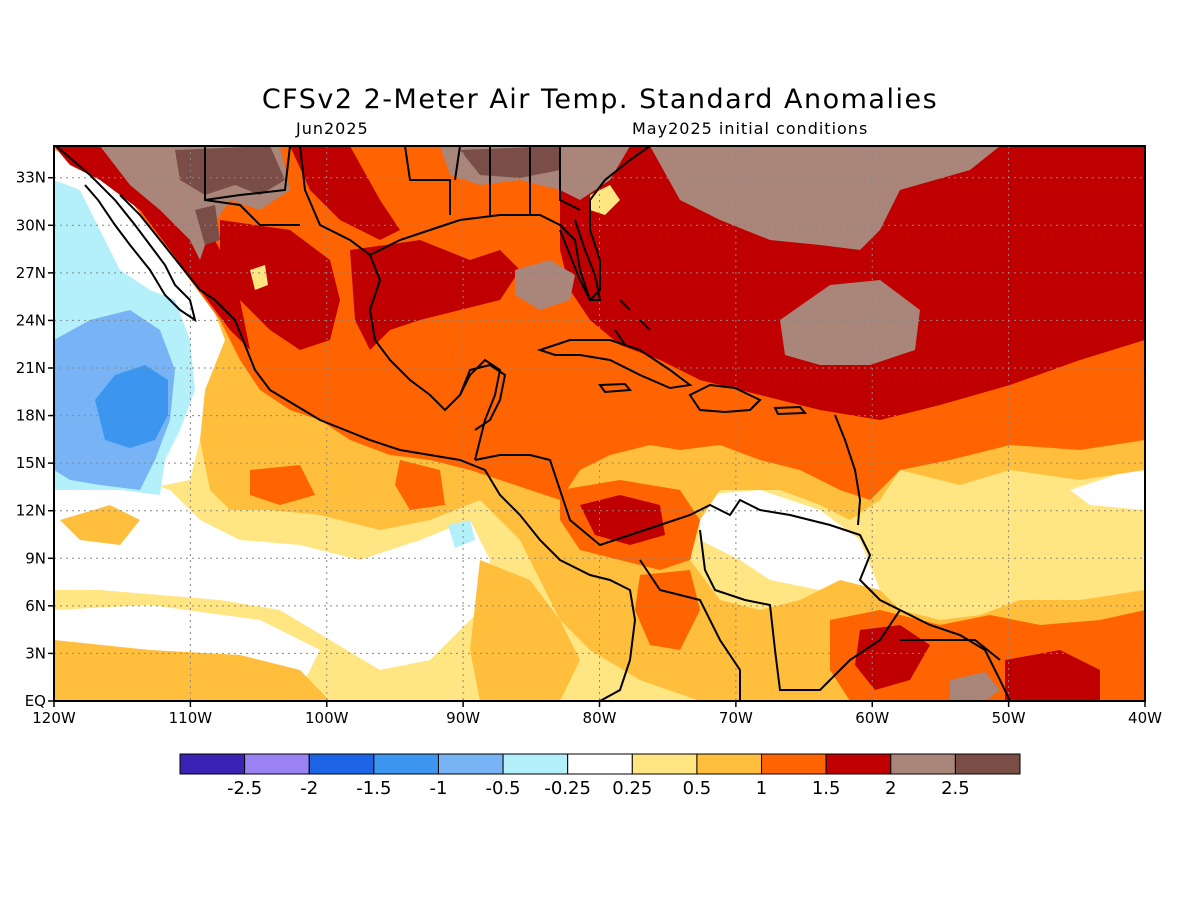  I want to click on colorbar, so click(600, 764).